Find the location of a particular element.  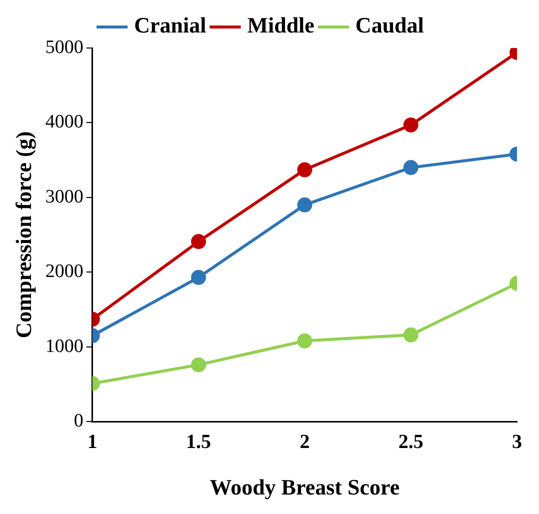

y-tick-label: 1000 is located at coordinates (64, 346).